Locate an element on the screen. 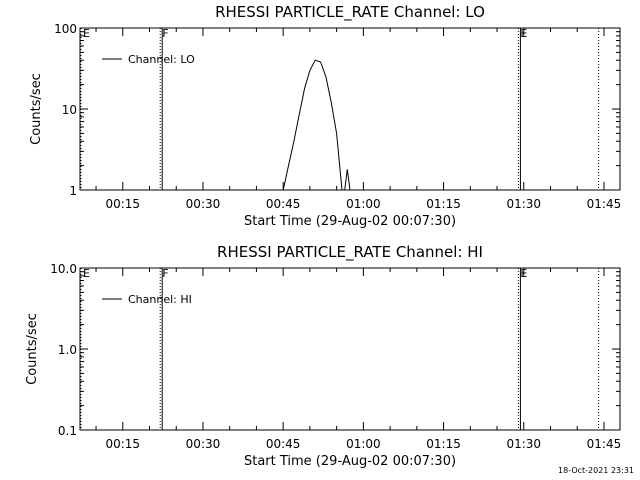  legend-label: Channel: HI is located at coordinates (160, 299).